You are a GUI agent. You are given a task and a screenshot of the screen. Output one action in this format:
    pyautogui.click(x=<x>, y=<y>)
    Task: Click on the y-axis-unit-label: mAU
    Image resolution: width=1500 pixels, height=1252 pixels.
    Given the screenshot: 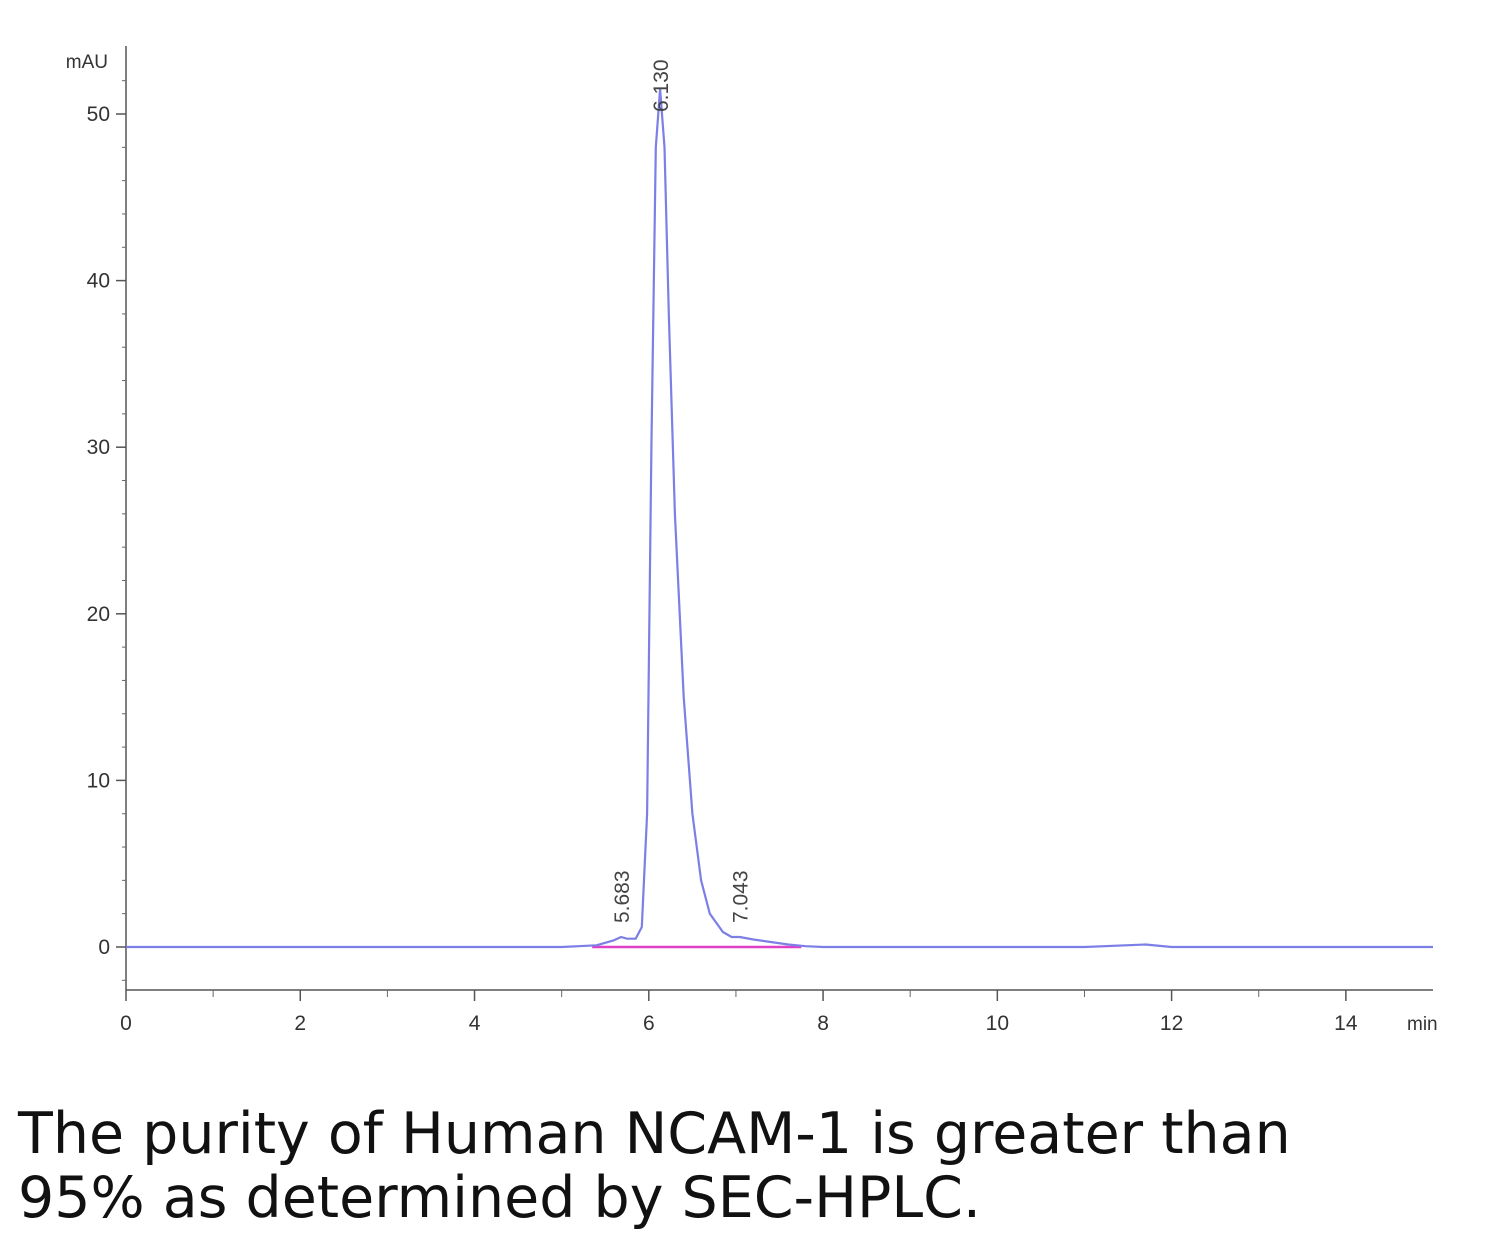 What is the action you would take?
    pyautogui.click(x=87, y=62)
    